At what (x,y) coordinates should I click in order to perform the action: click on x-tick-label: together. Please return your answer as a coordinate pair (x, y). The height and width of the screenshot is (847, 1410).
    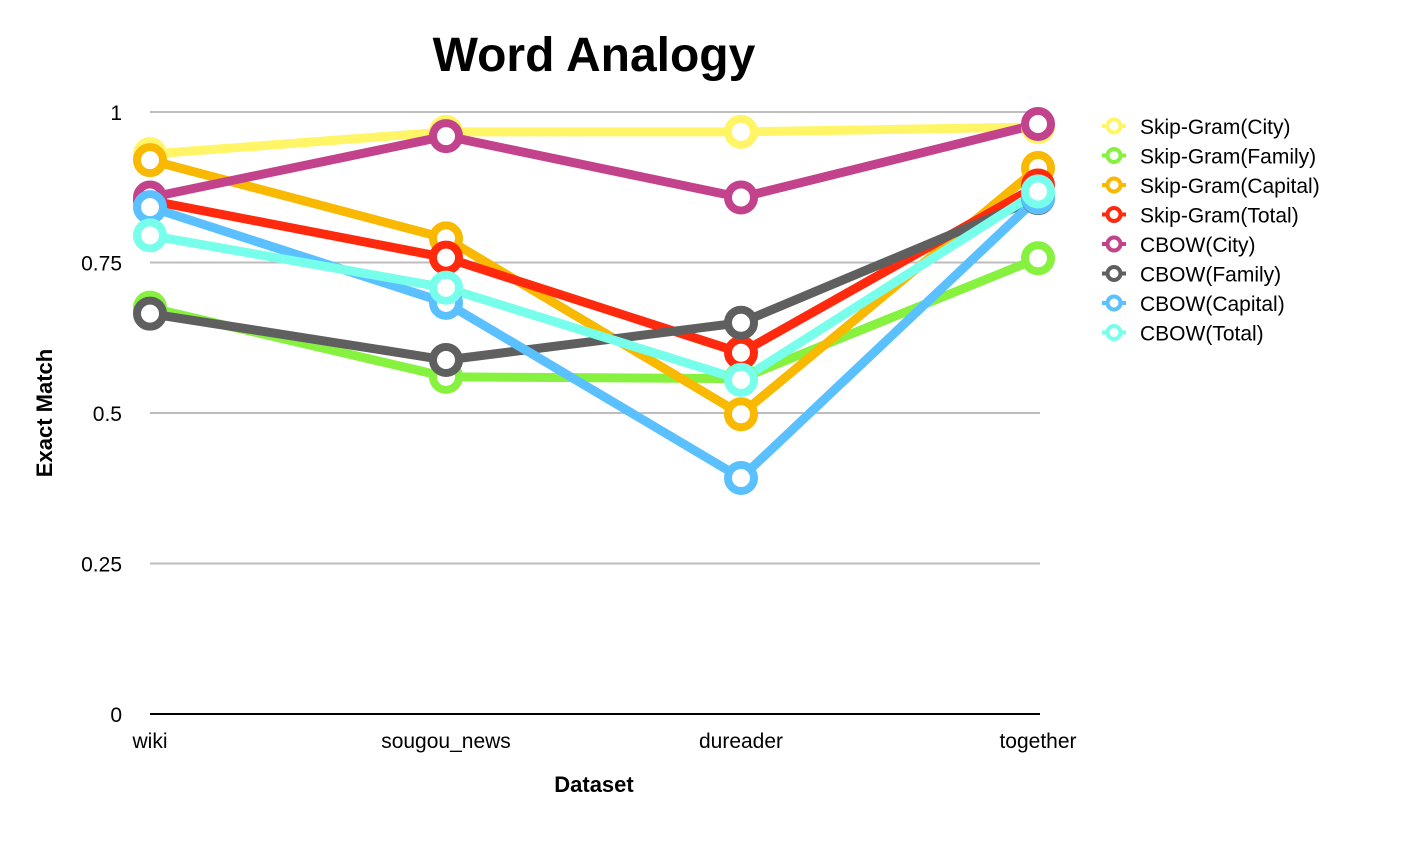
    Looking at the image, I should click on (1037, 741).